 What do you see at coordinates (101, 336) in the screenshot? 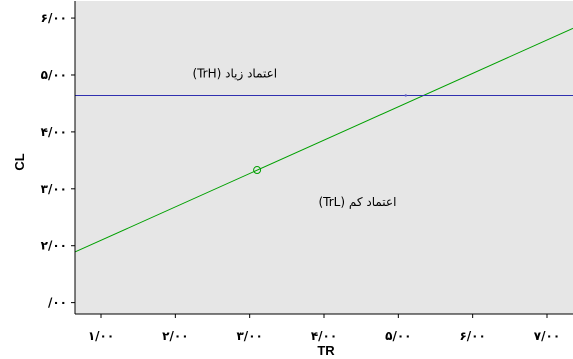
I see `x-tick-label: ۱/۰۰` at bounding box center [101, 336].